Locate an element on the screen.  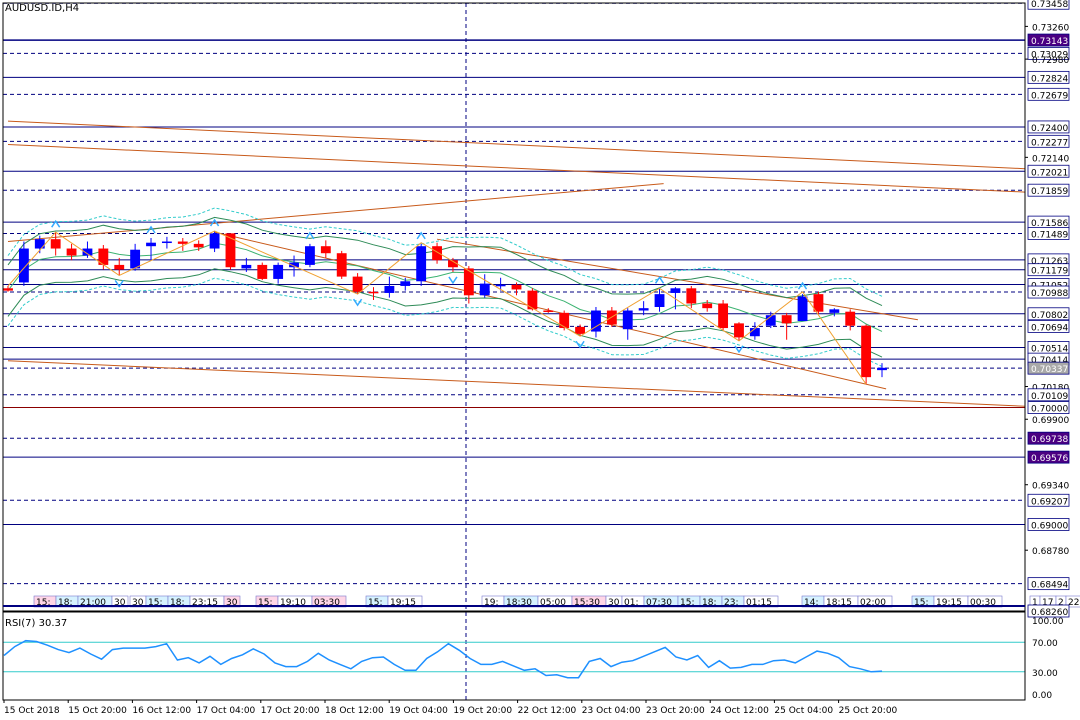
price-tag-label: 0.70802 is located at coordinates (1049, 316).